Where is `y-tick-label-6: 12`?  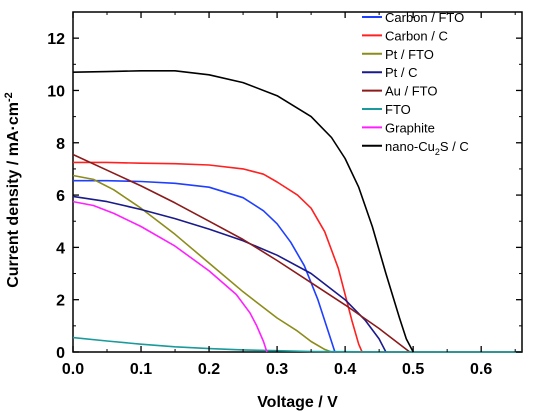
y-tick-label-6: 12 is located at coordinates (56, 39).